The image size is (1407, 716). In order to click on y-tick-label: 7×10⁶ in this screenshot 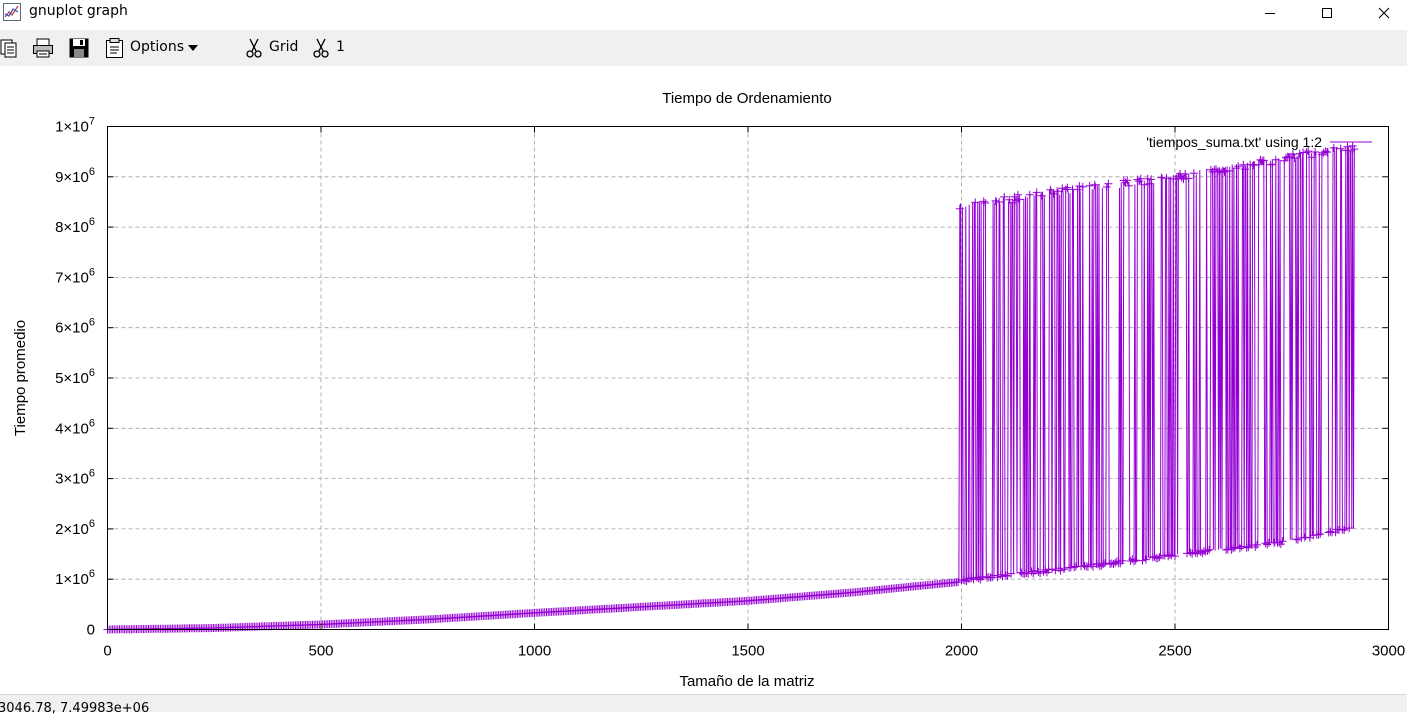, I will do `click(75, 276)`.